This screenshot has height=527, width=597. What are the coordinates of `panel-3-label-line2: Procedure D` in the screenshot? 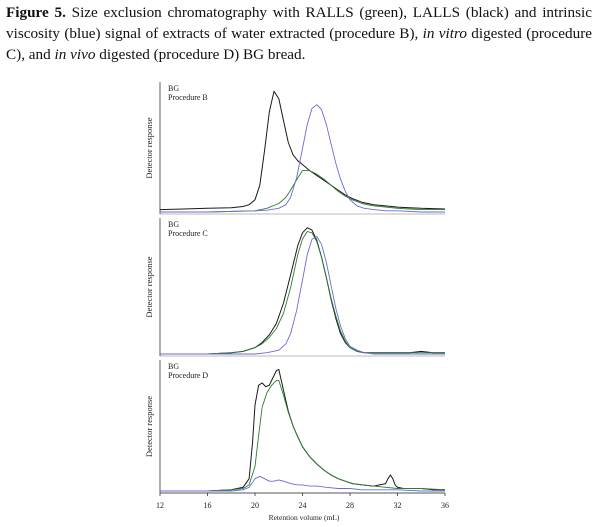 It's located at (188, 375).